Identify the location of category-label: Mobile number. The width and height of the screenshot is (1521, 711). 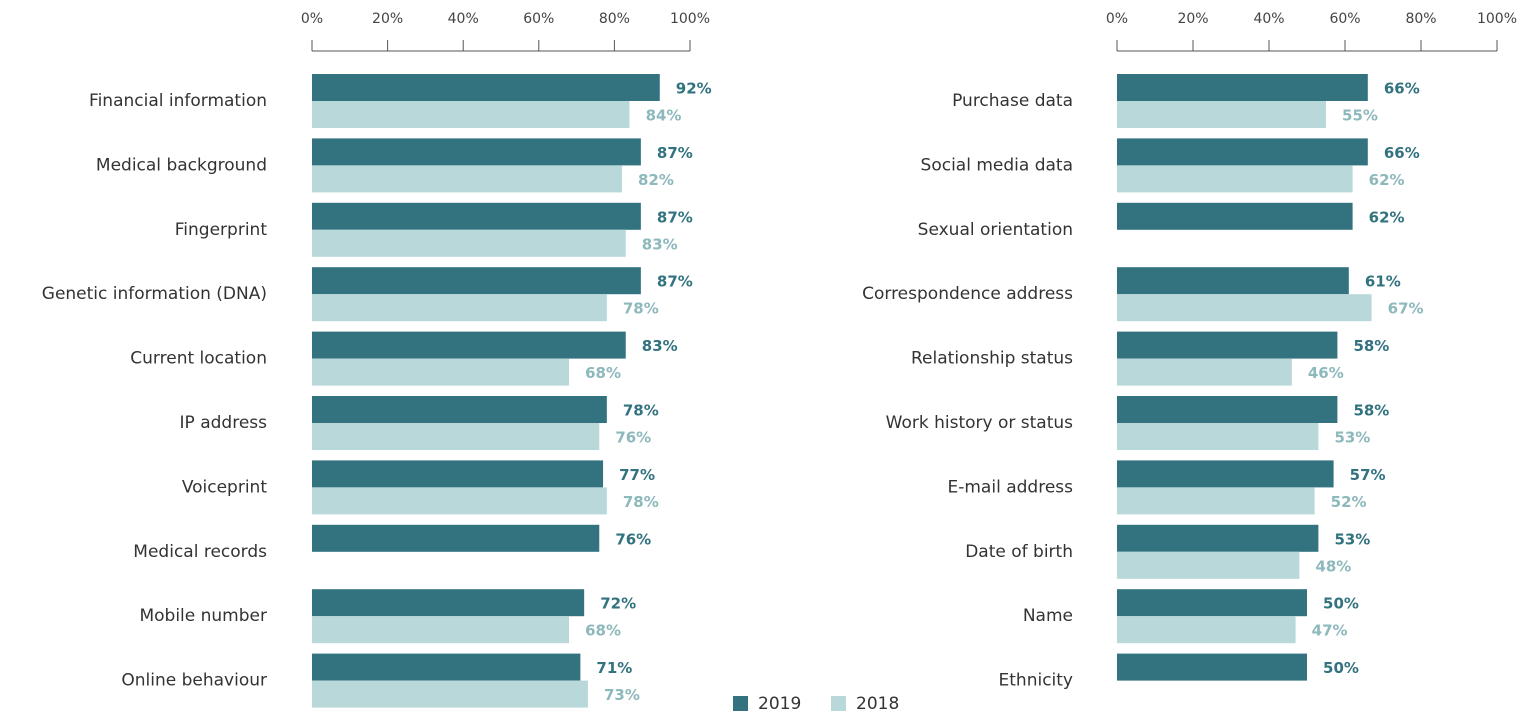
(203, 616).